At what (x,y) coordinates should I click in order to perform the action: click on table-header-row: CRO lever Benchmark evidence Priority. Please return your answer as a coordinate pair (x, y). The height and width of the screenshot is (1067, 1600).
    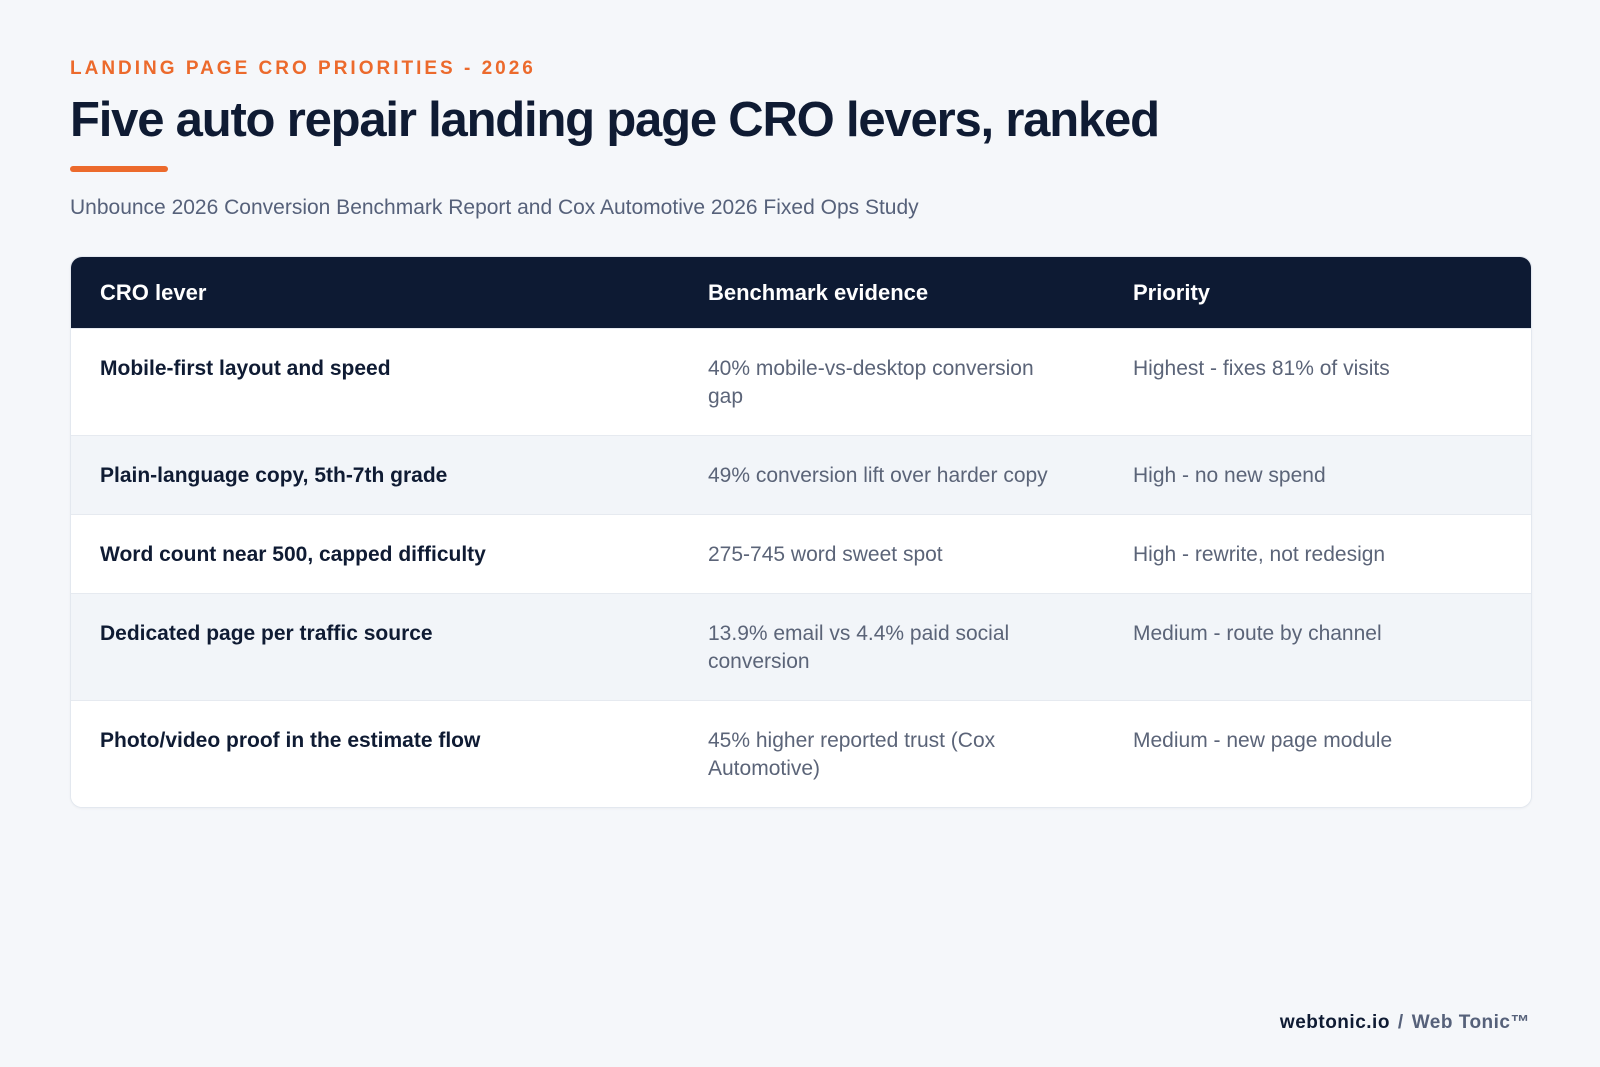
    Looking at the image, I should click on (801, 293).